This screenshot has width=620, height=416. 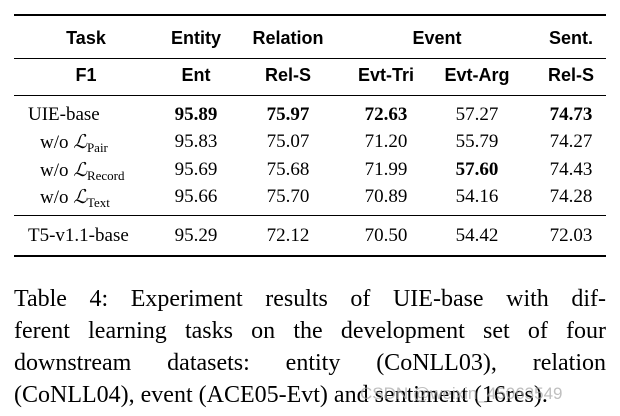 What do you see at coordinates (310, 95) in the screenshot?
I see `metric-rule` at bounding box center [310, 95].